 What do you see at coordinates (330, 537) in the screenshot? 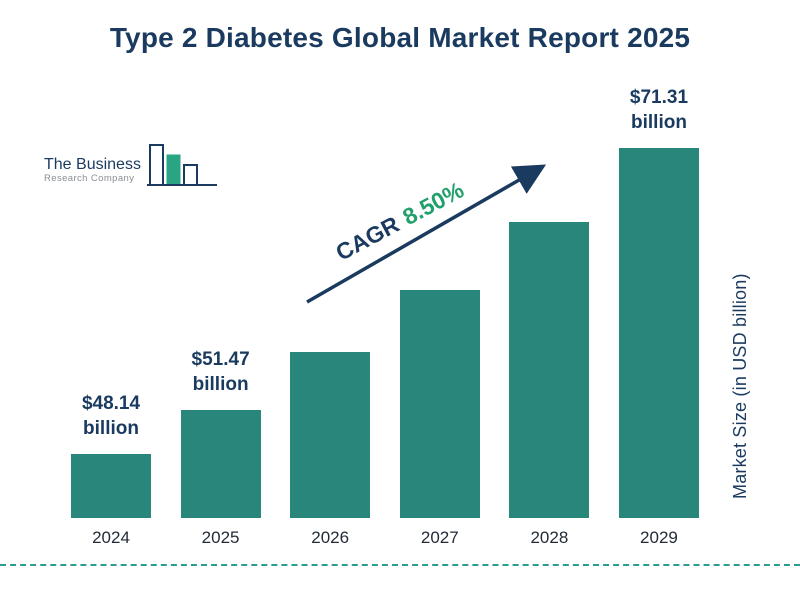
I see `x-axis-label: 2026` at bounding box center [330, 537].